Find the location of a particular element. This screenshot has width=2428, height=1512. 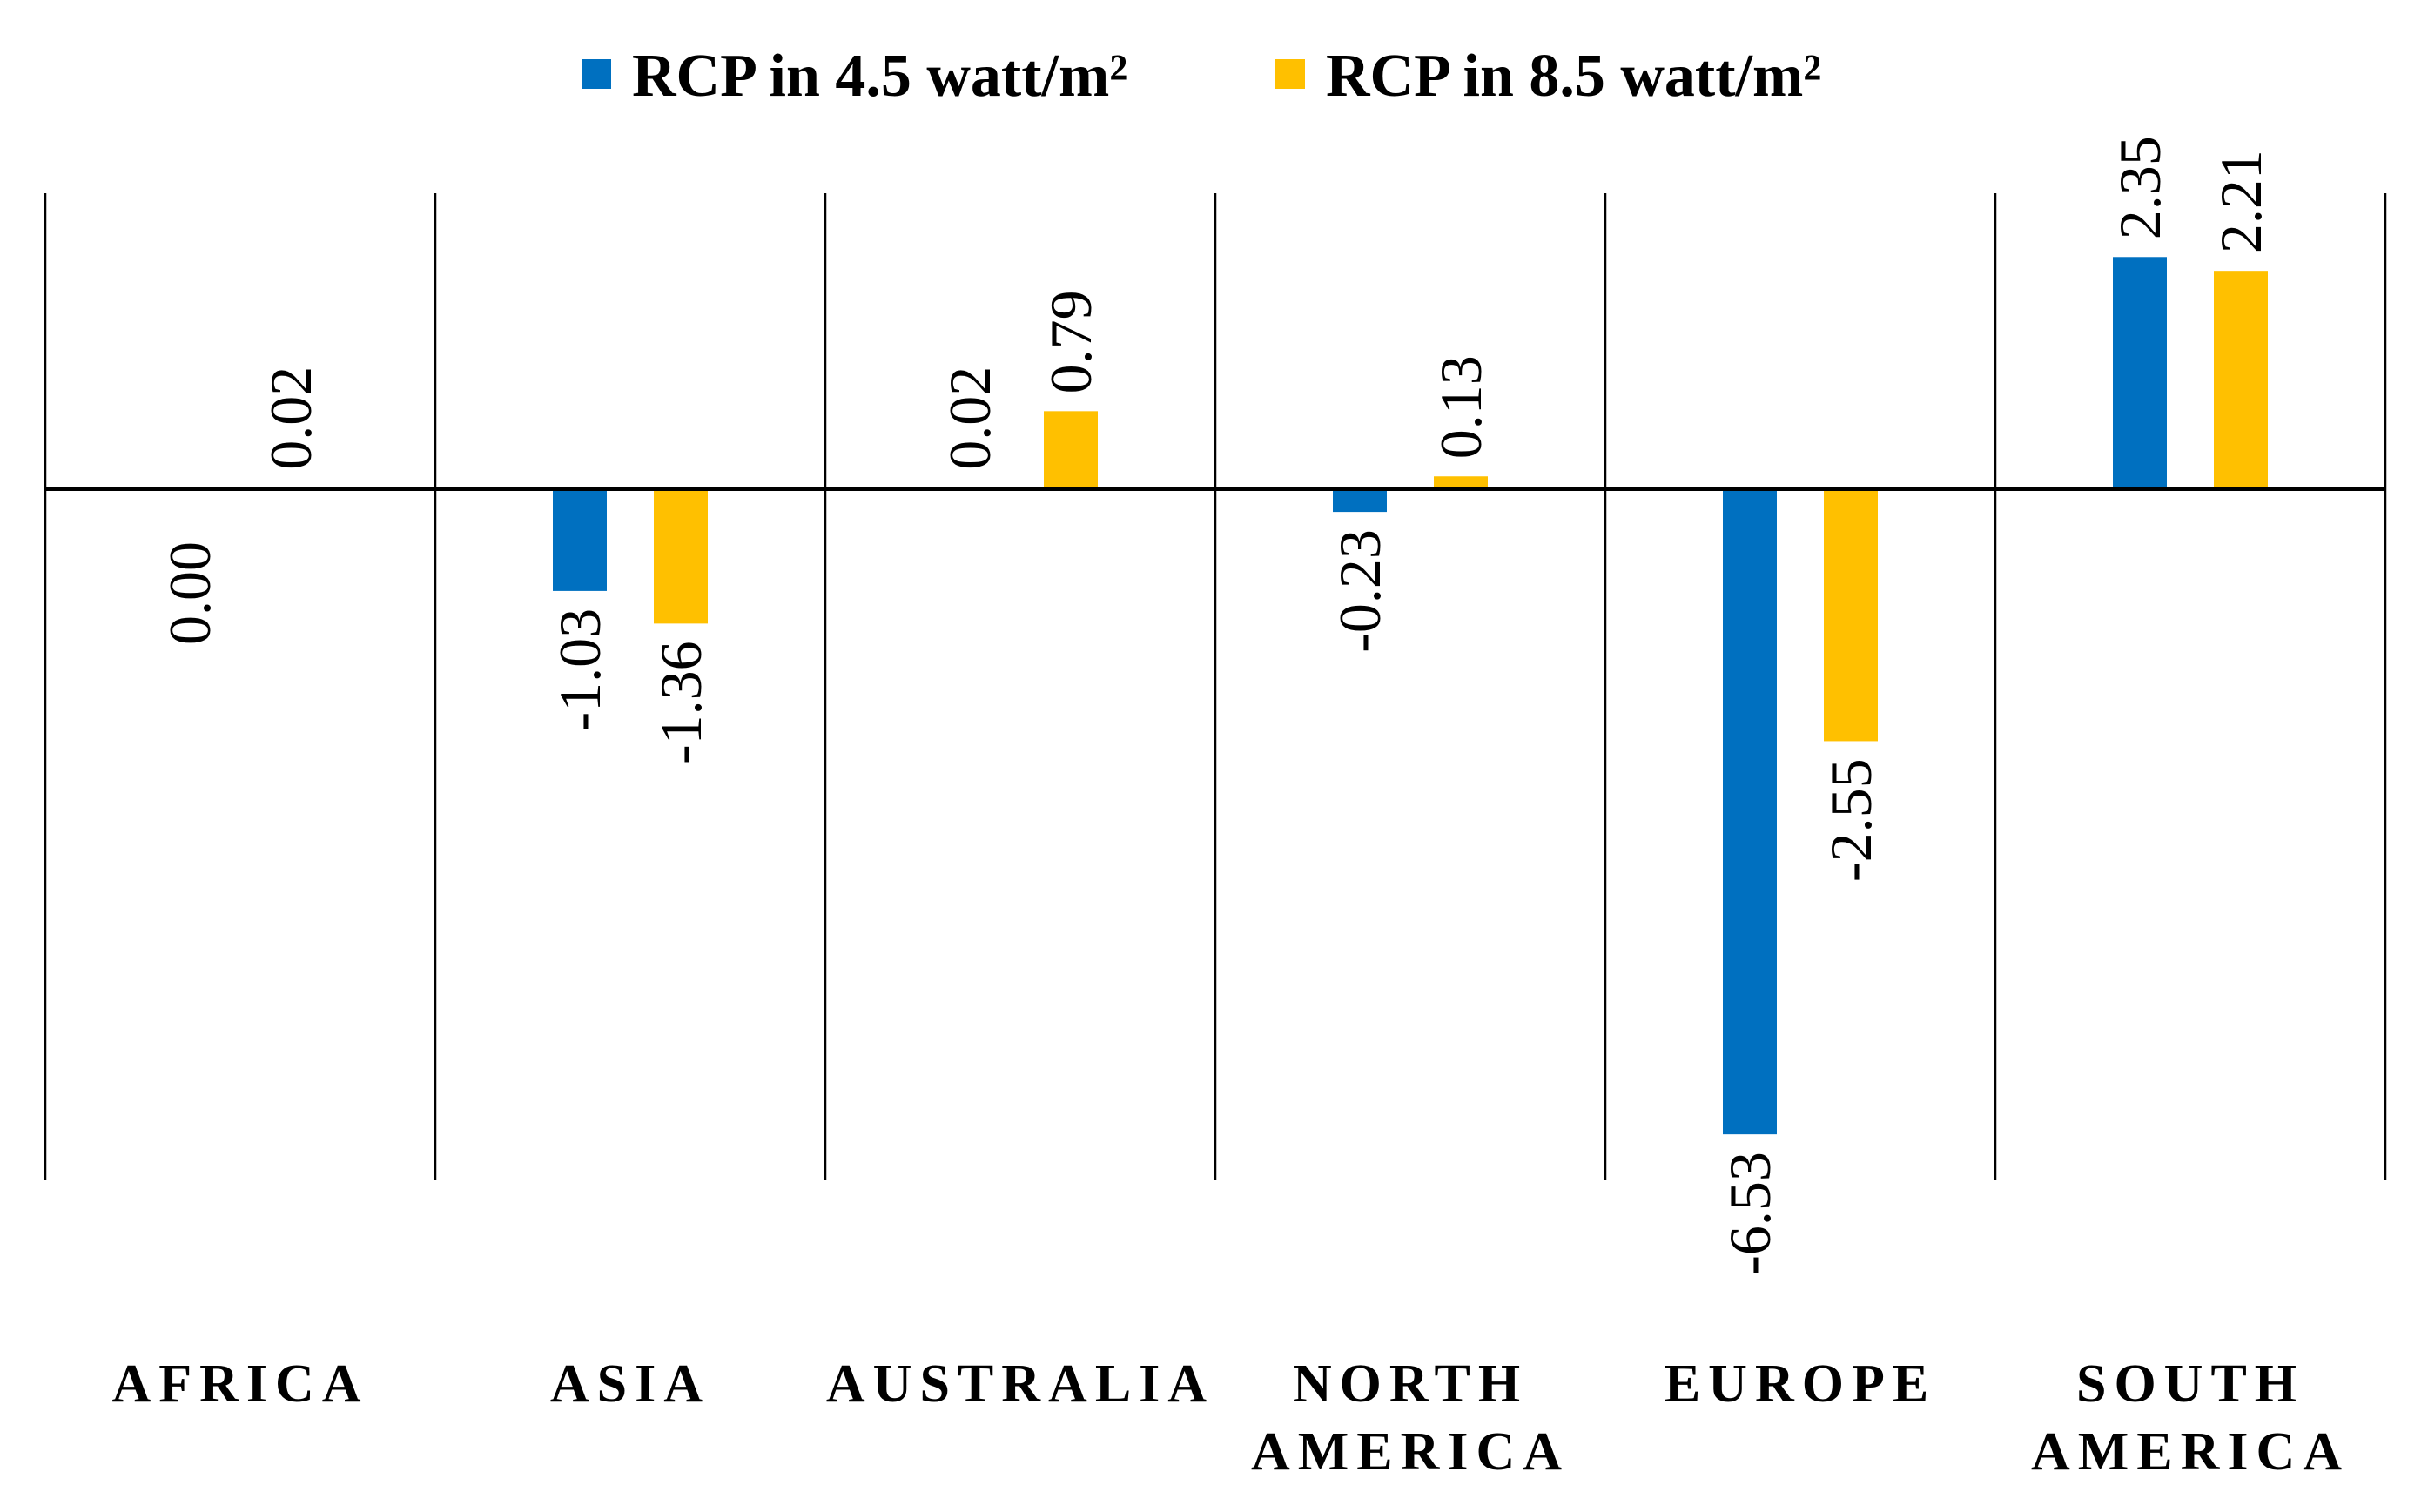

data-label-2-3: 0.79 is located at coordinates (1071, 341).